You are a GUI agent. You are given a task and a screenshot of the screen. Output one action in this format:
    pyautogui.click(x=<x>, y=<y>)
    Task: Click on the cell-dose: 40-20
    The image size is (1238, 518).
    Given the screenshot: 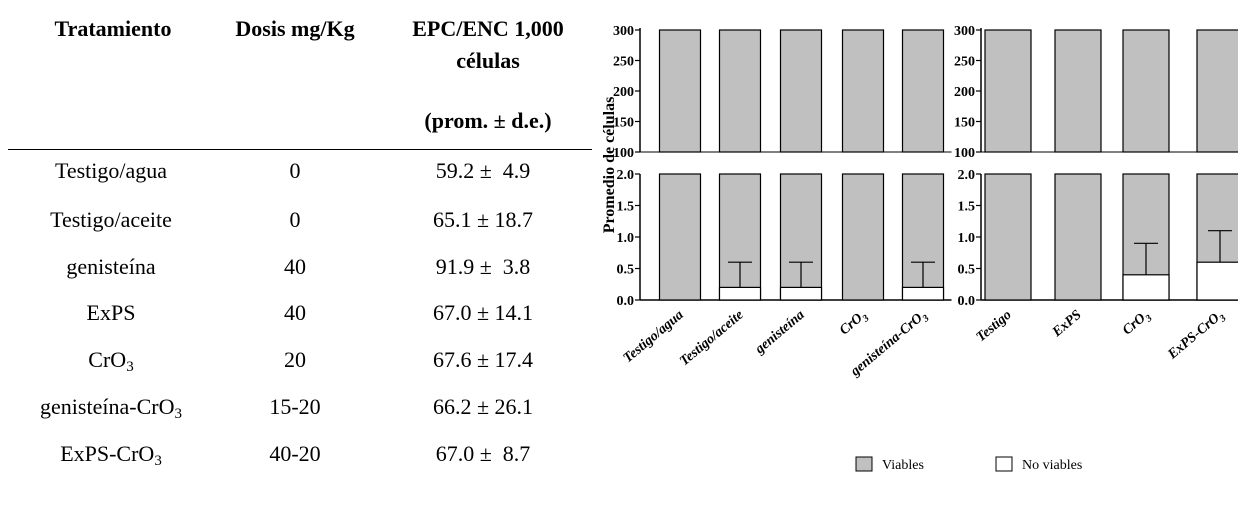 What is the action you would take?
    pyautogui.click(x=295, y=453)
    